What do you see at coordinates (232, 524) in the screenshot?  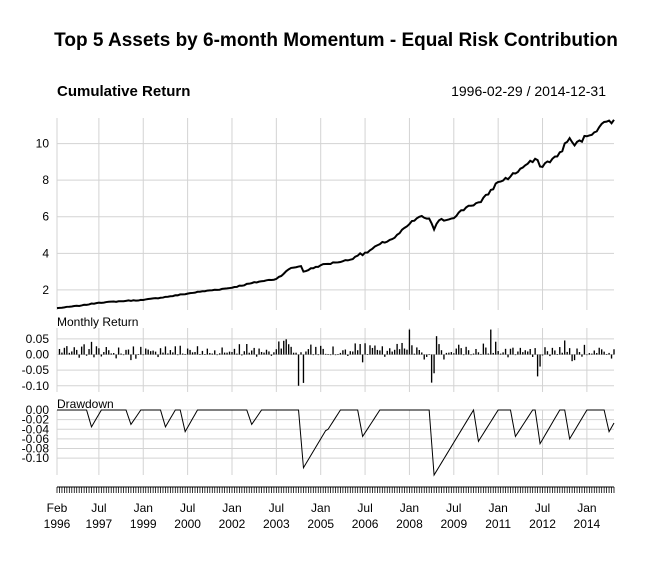 I see `x-tick-label-year: 2002` at bounding box center [232, 524].